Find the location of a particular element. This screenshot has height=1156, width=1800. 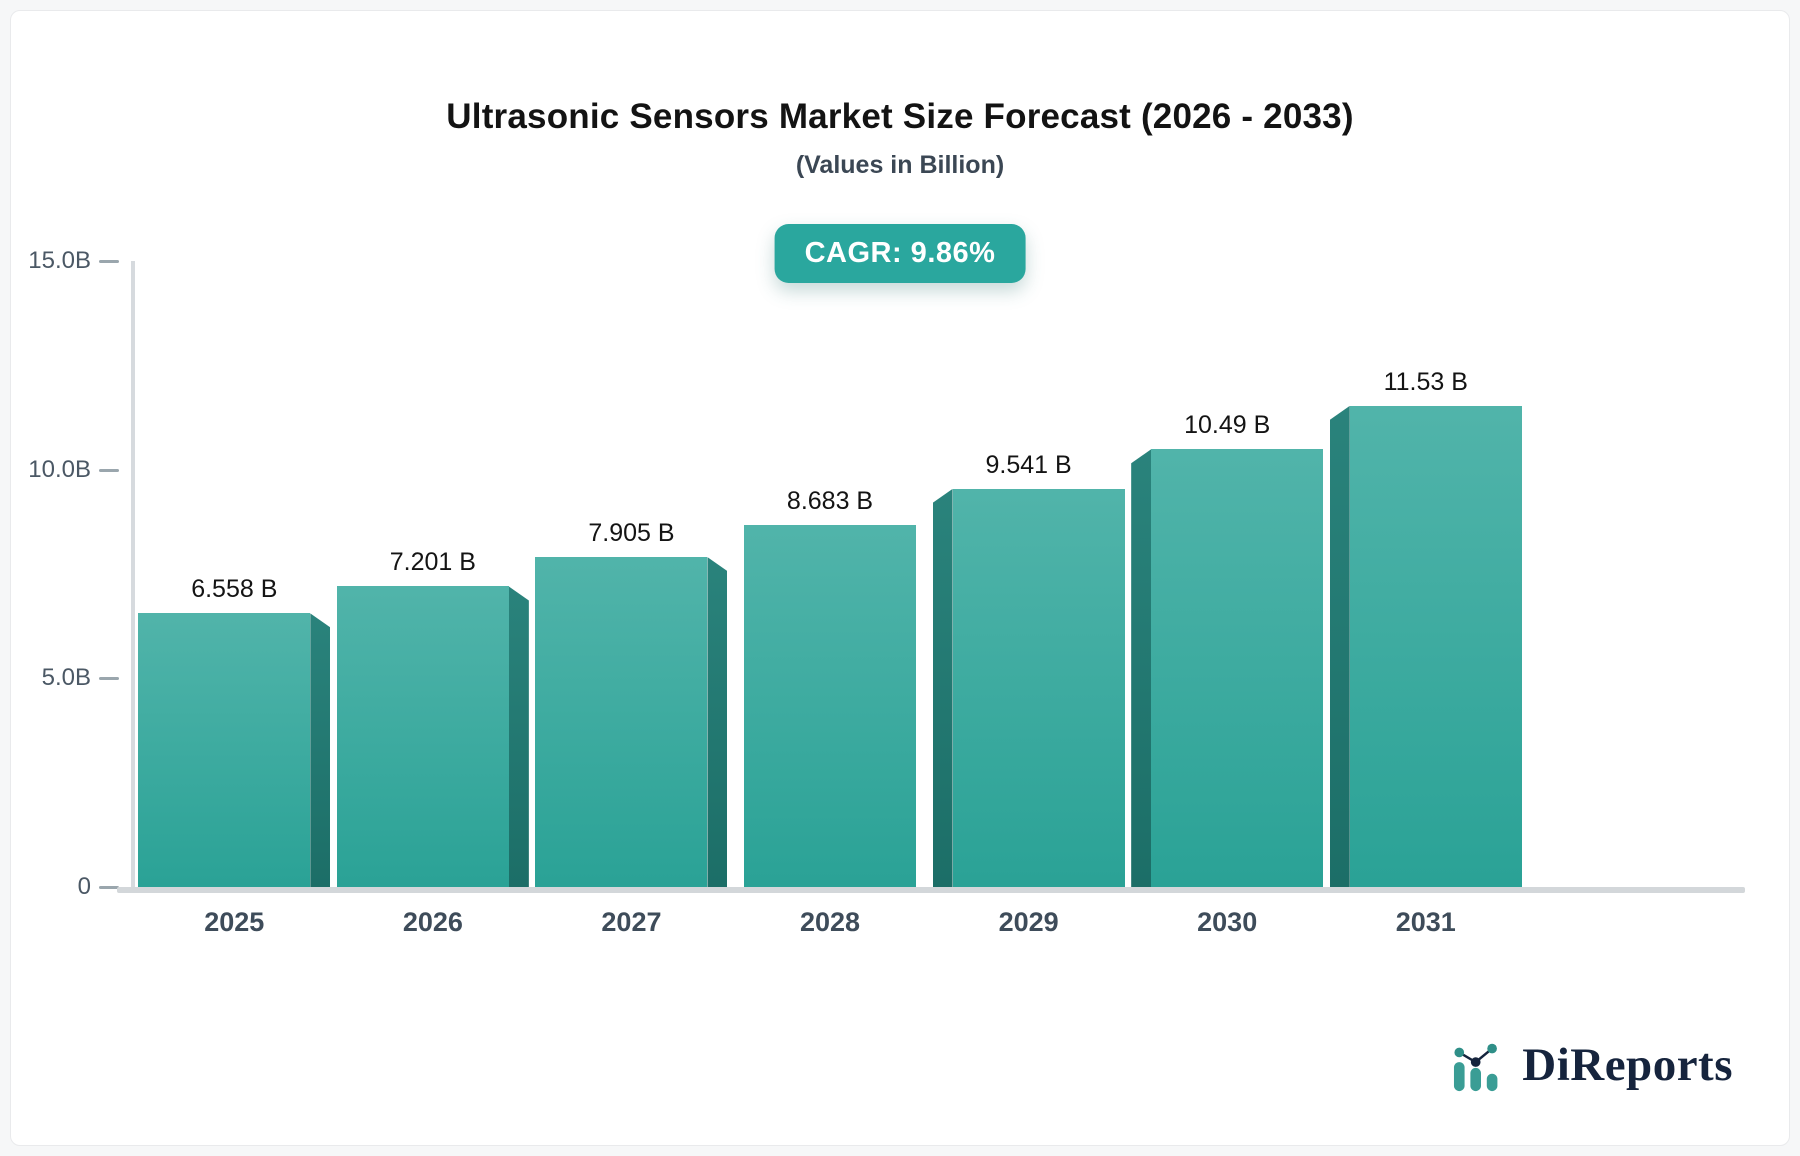

cagr-badge: CAGR: 9.86% is located at coordinates (900, 253).